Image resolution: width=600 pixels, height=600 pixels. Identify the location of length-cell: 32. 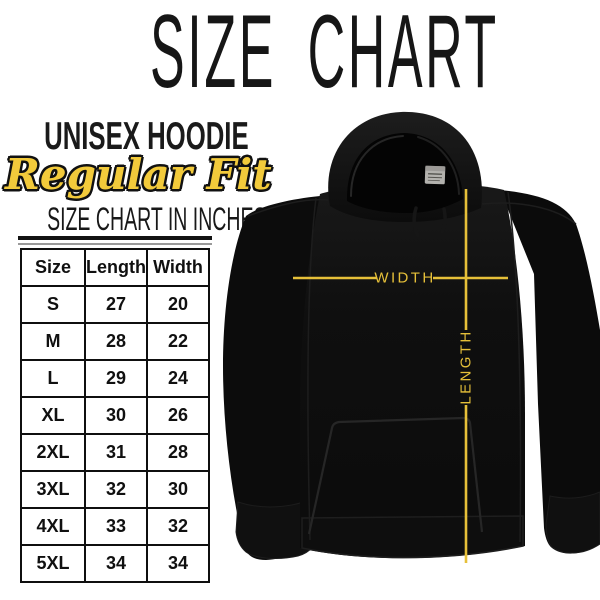
(116, 489).